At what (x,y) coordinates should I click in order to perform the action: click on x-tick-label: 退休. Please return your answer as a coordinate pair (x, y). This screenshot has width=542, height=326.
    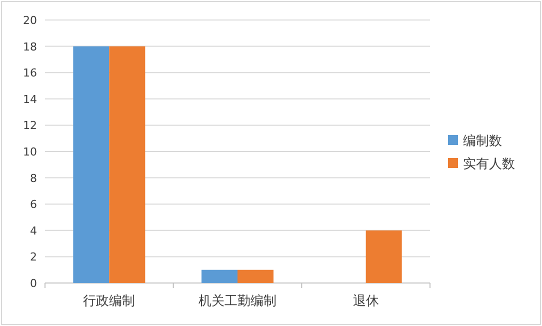
    Looking at the image, I should click on (365, 301).